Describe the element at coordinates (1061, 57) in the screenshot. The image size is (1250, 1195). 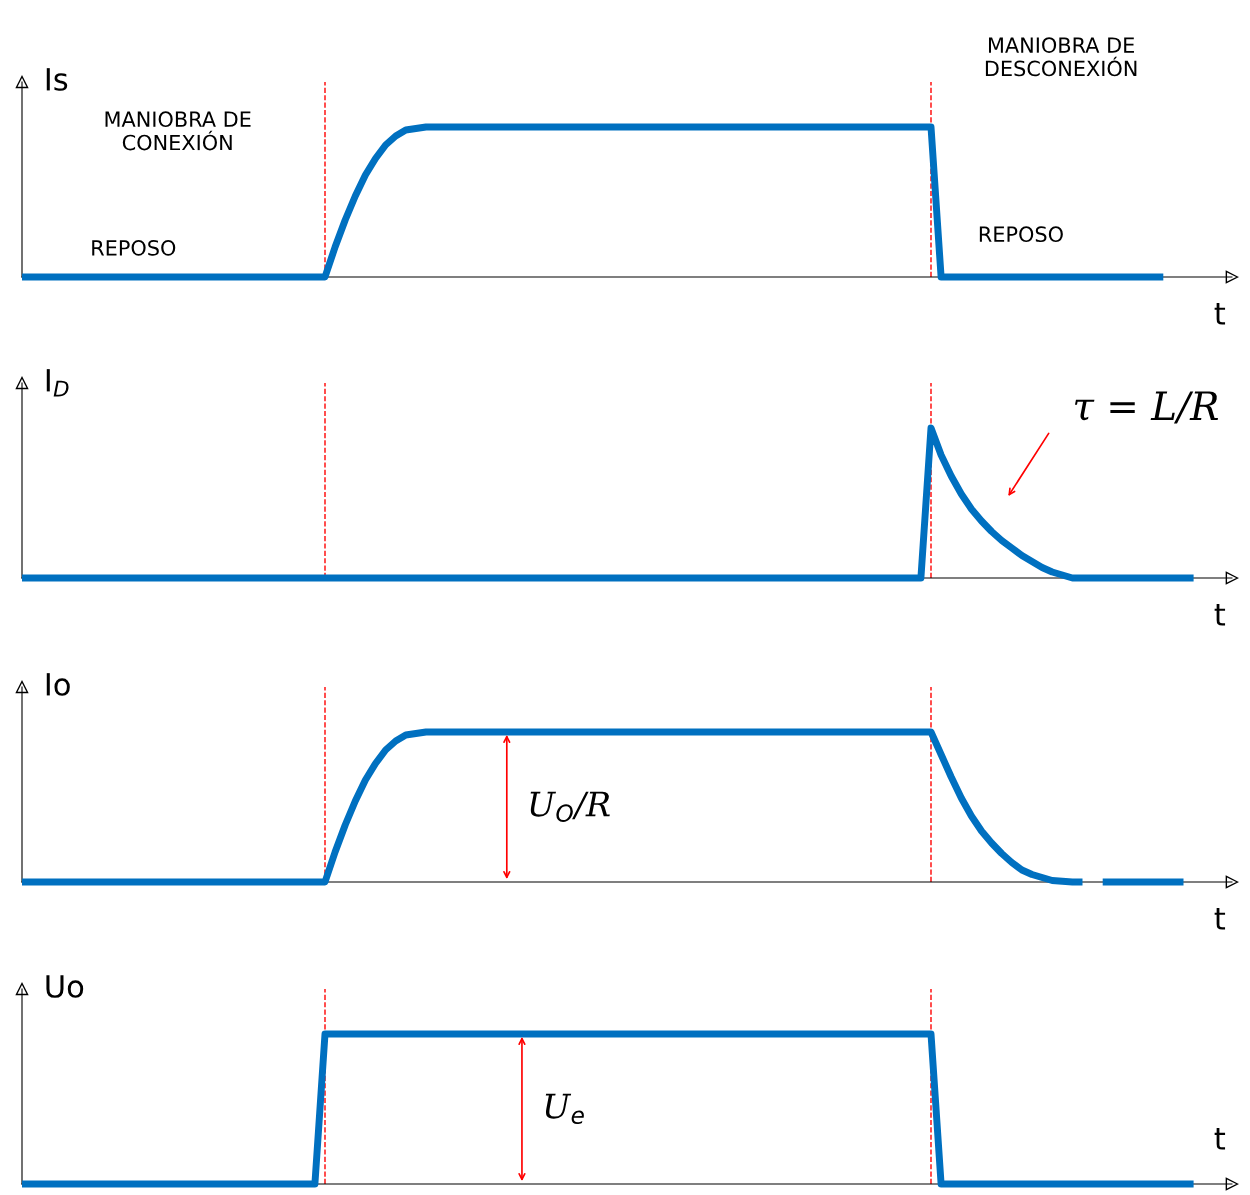
I see `text: MANIOBRA DE DESCONEXIÓN` at that location.